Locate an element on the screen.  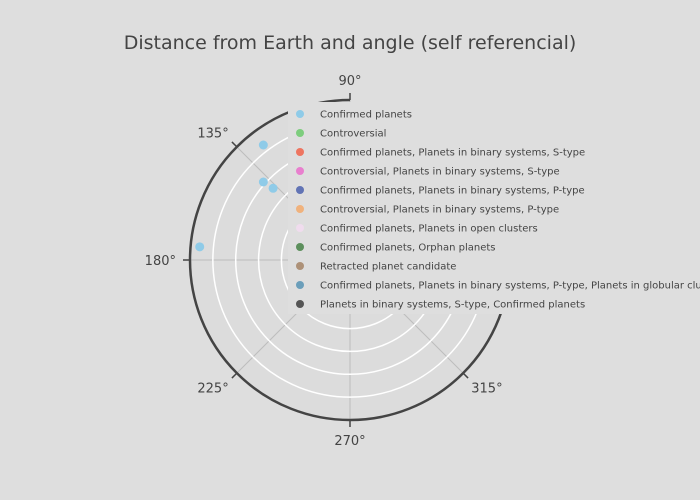
legend-item: Retracted planet candidate is located at coordinates (376, 267).